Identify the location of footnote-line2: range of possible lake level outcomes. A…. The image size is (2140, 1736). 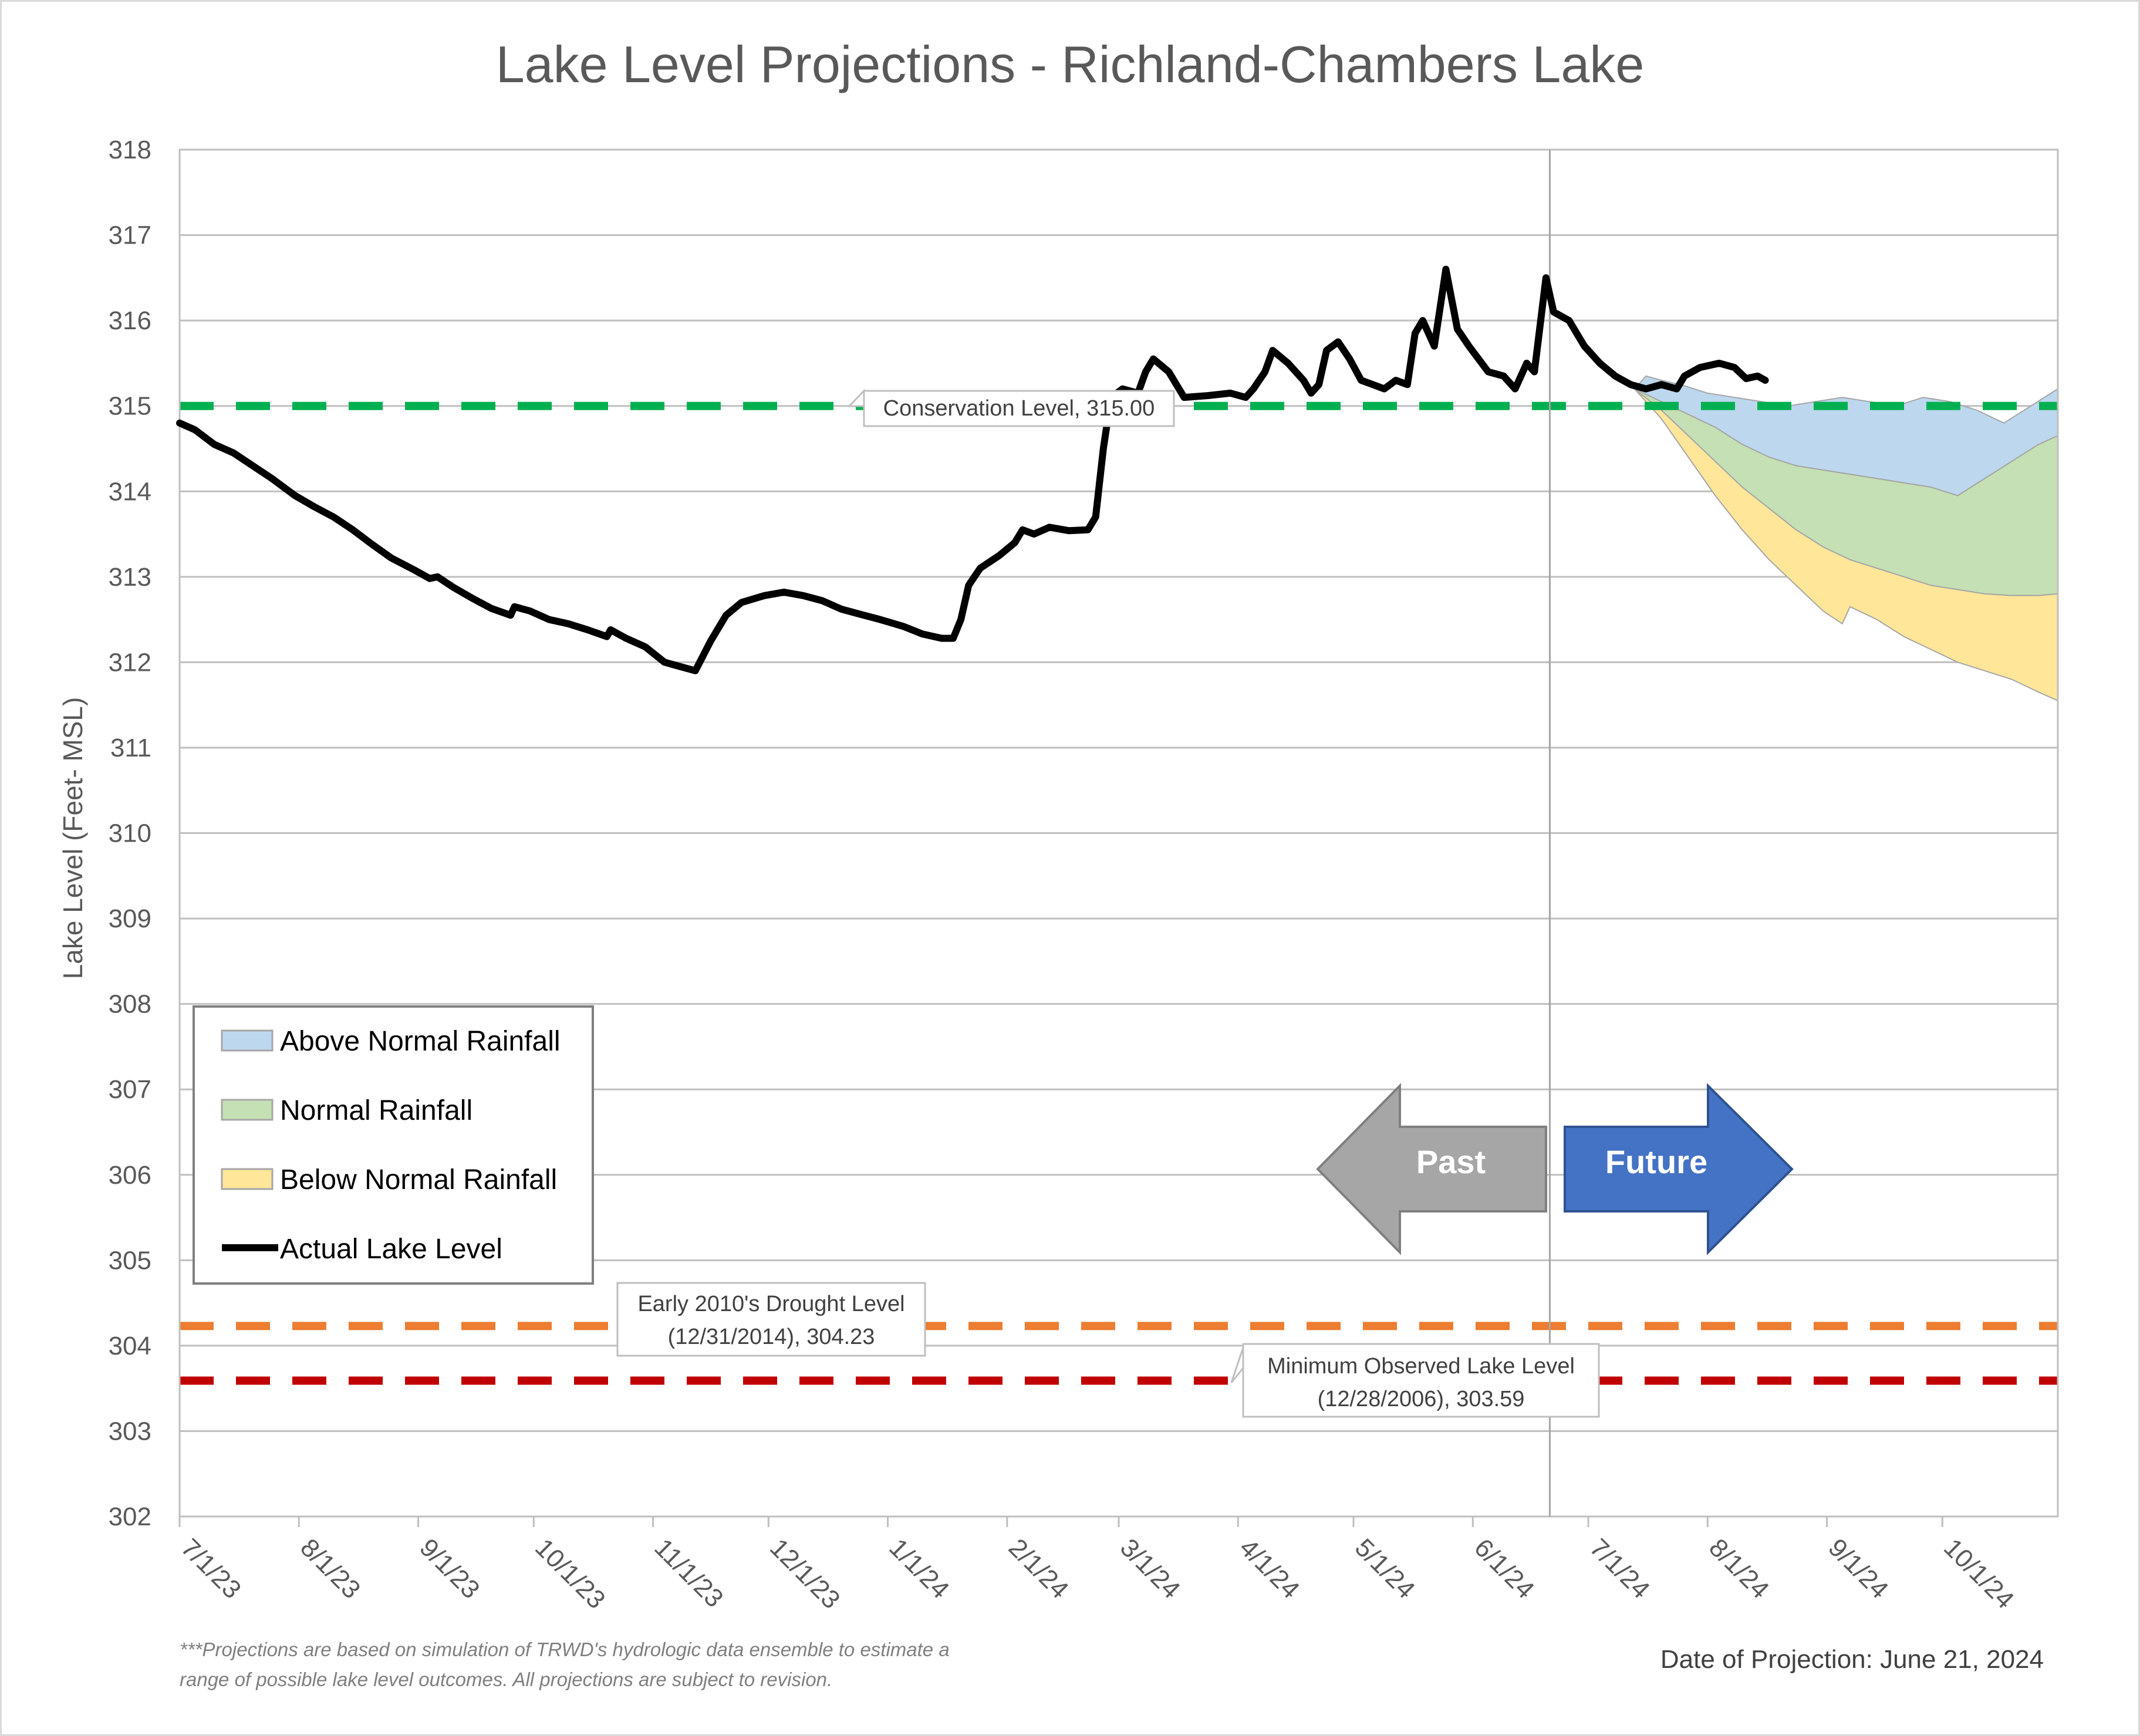
(506, 1679).